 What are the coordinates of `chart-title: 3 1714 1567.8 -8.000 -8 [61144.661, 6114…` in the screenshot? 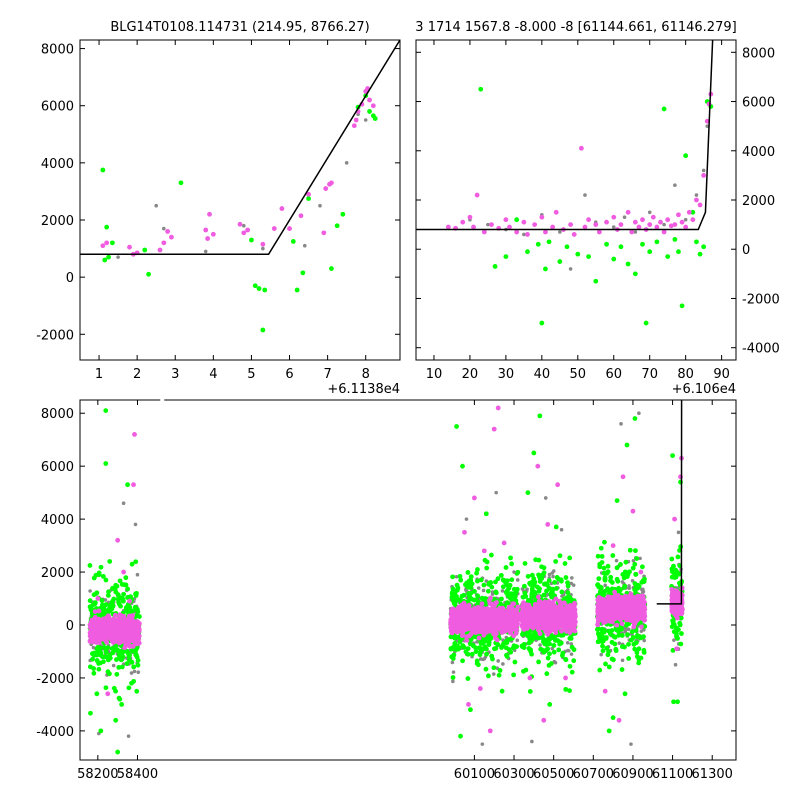 It's located at (575, 27).